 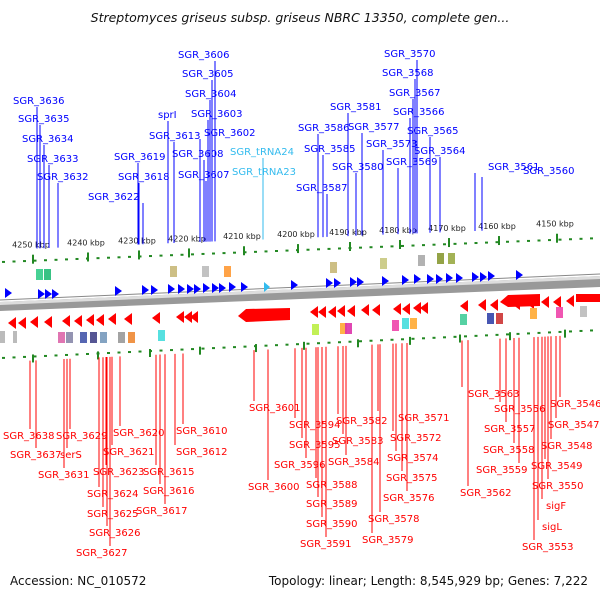 What do you see at coordinates (575, 372) in the screenshot?
I see `bottom-gene-label: SGR_3546` at bounding box center [575, 372].